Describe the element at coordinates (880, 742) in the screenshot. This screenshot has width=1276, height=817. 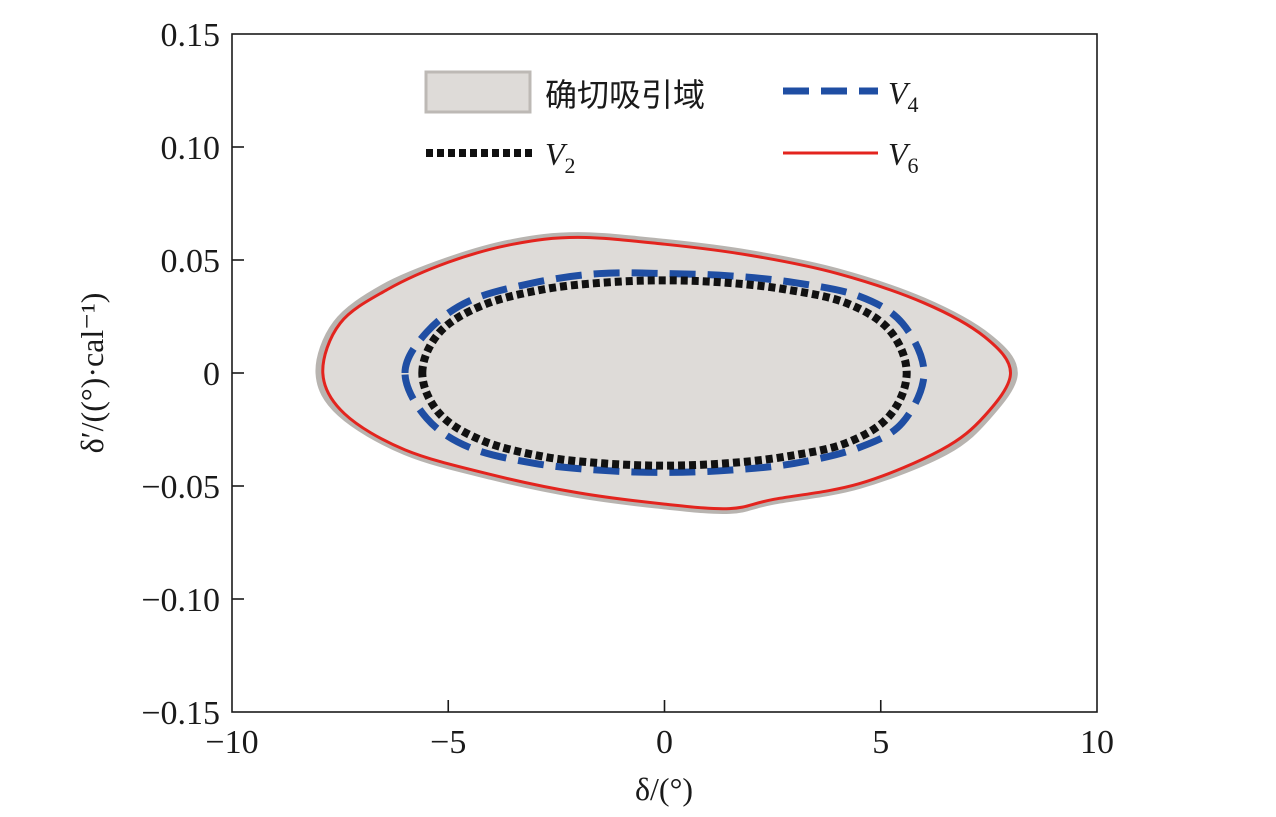
I see `x-tick-label: 5` at that location.